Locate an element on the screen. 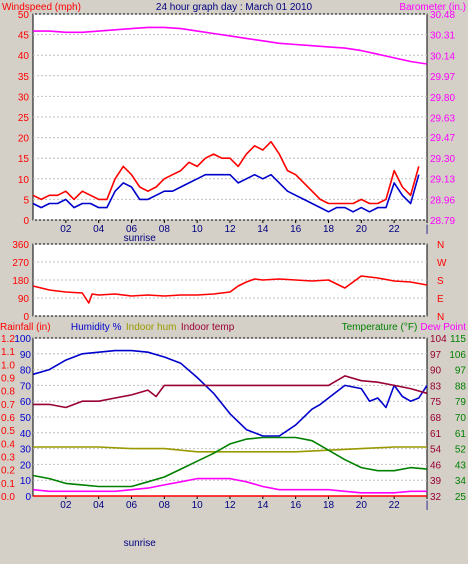 This screenshot has height=564, width=468. barometer-tick: 29.63 is located at coordinates (442, 119).